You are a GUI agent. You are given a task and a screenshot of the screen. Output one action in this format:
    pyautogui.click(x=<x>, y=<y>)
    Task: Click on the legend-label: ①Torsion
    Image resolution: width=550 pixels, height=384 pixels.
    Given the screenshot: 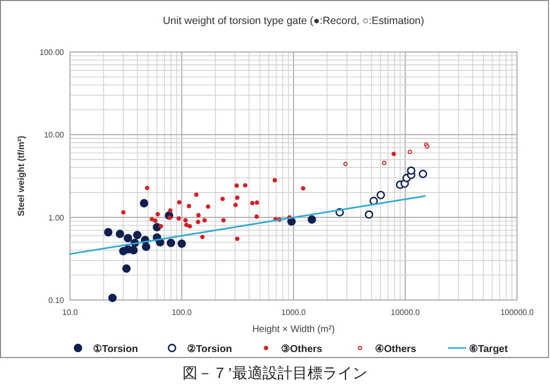 What is the action you would take?
    pyautogui.click(x=115, y=349)
    